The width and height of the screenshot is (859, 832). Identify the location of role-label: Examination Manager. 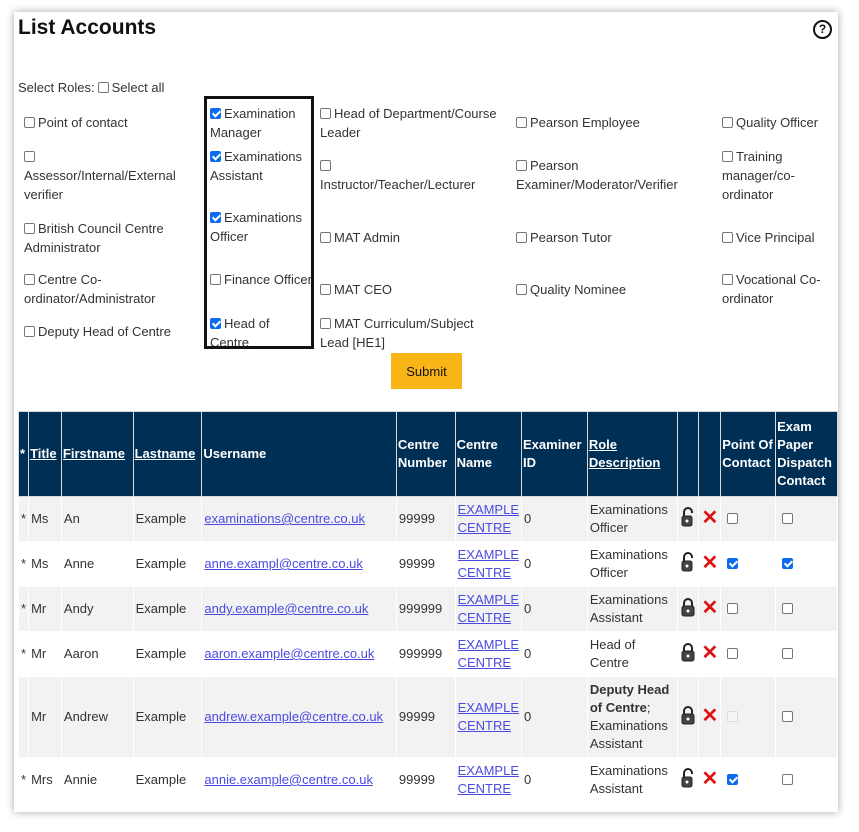
(253, 123).